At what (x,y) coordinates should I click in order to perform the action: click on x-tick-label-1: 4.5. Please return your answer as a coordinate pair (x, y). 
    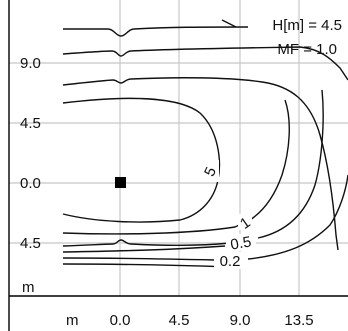
    Looking at the image, I should click on (179, 320).